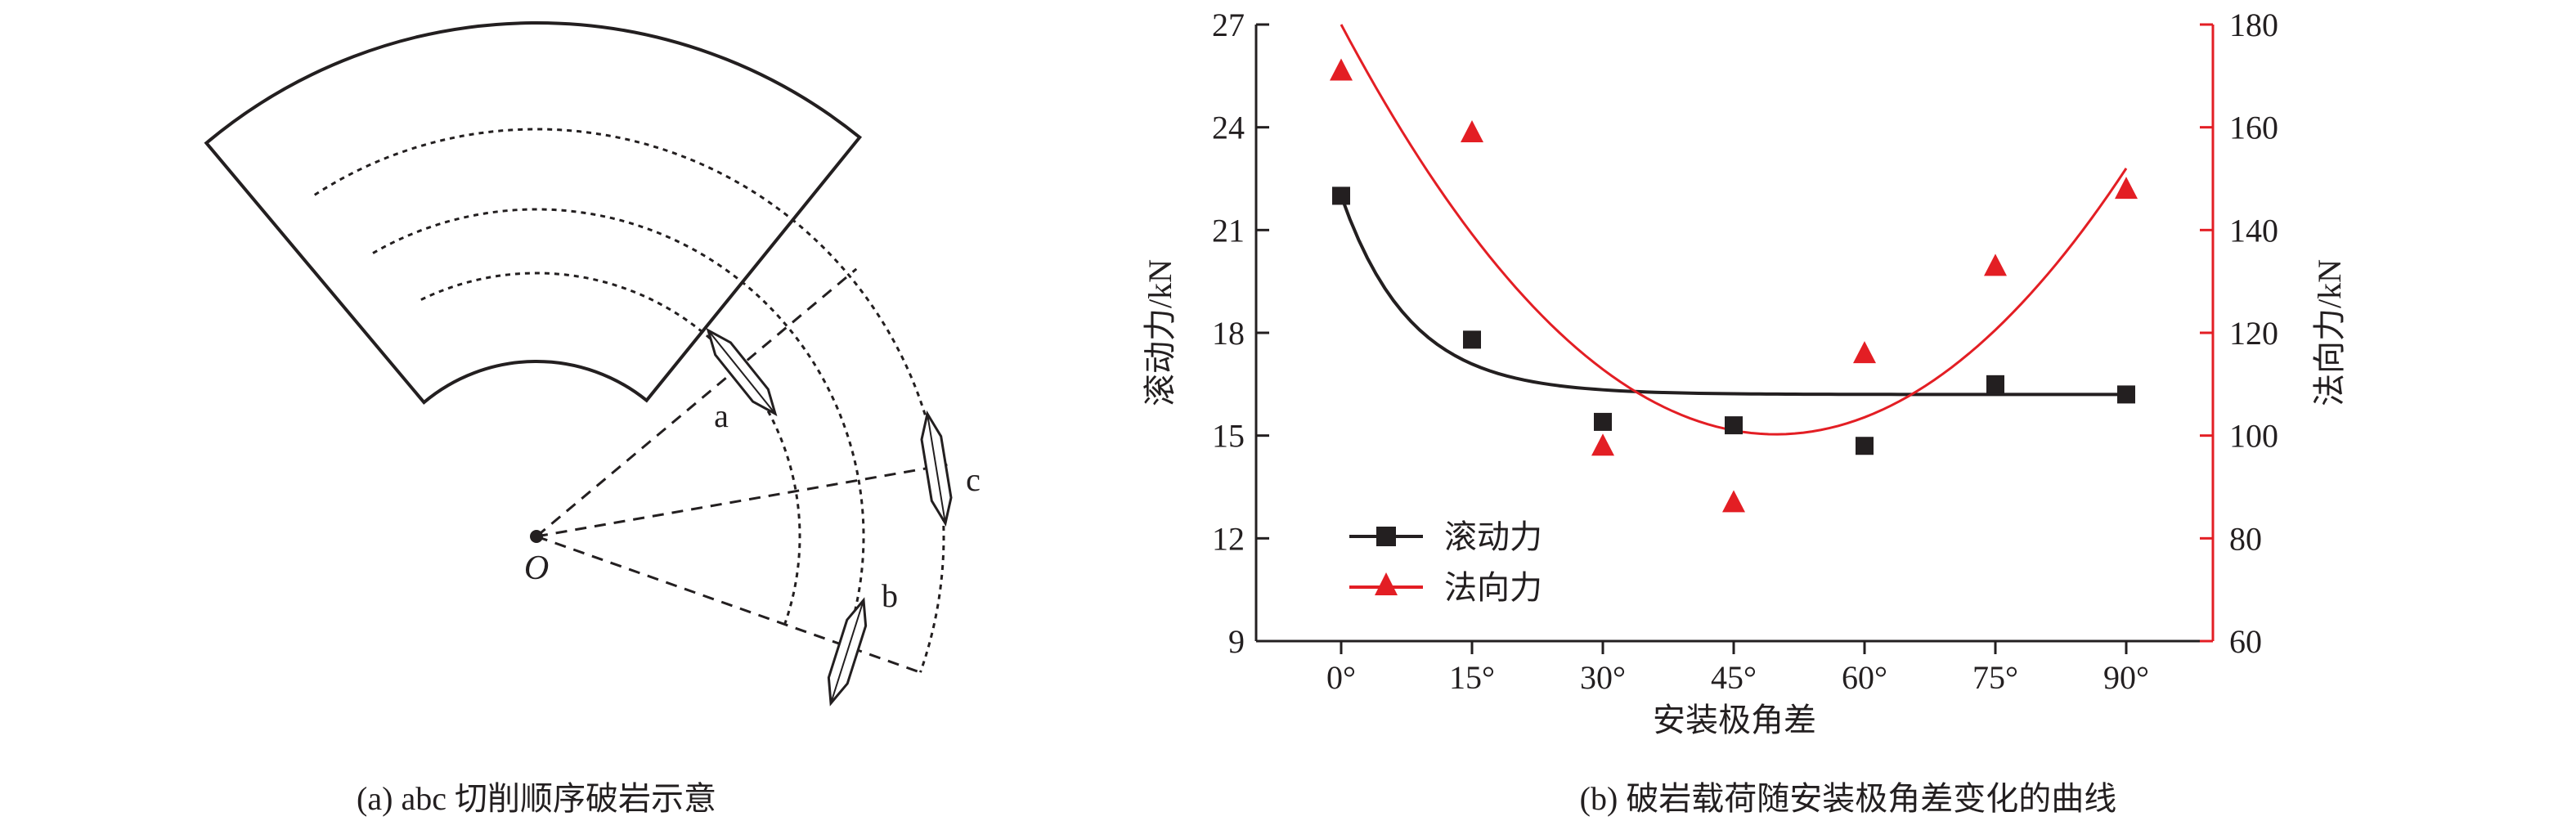 The image size is (2576, 821). I want to click on x-tick-label: 90°, so click(2126, 677).